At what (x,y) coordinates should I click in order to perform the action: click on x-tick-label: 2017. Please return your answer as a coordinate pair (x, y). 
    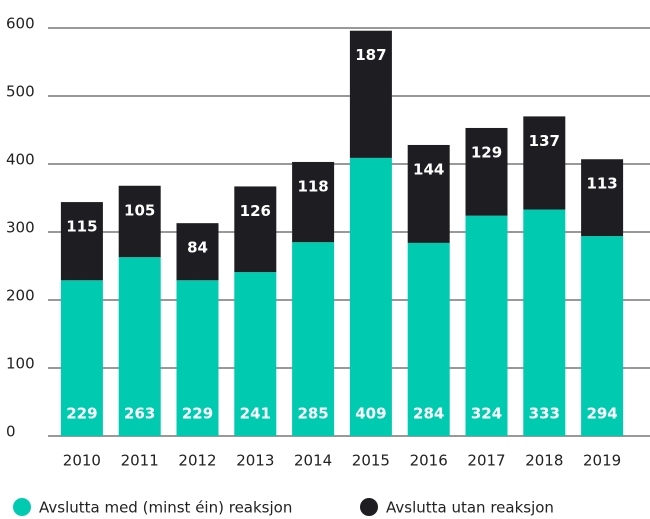
    Looking at the image, I should click on (486, 461).